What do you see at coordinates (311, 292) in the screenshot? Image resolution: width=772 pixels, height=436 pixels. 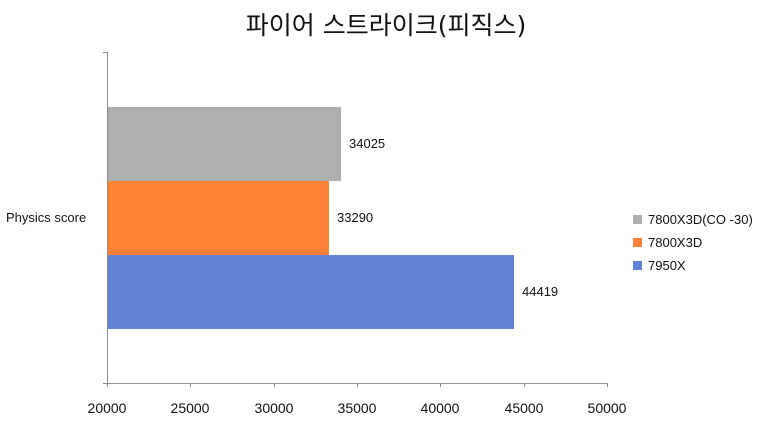 I see `bar-7950x` at bounding box center [311, 292].